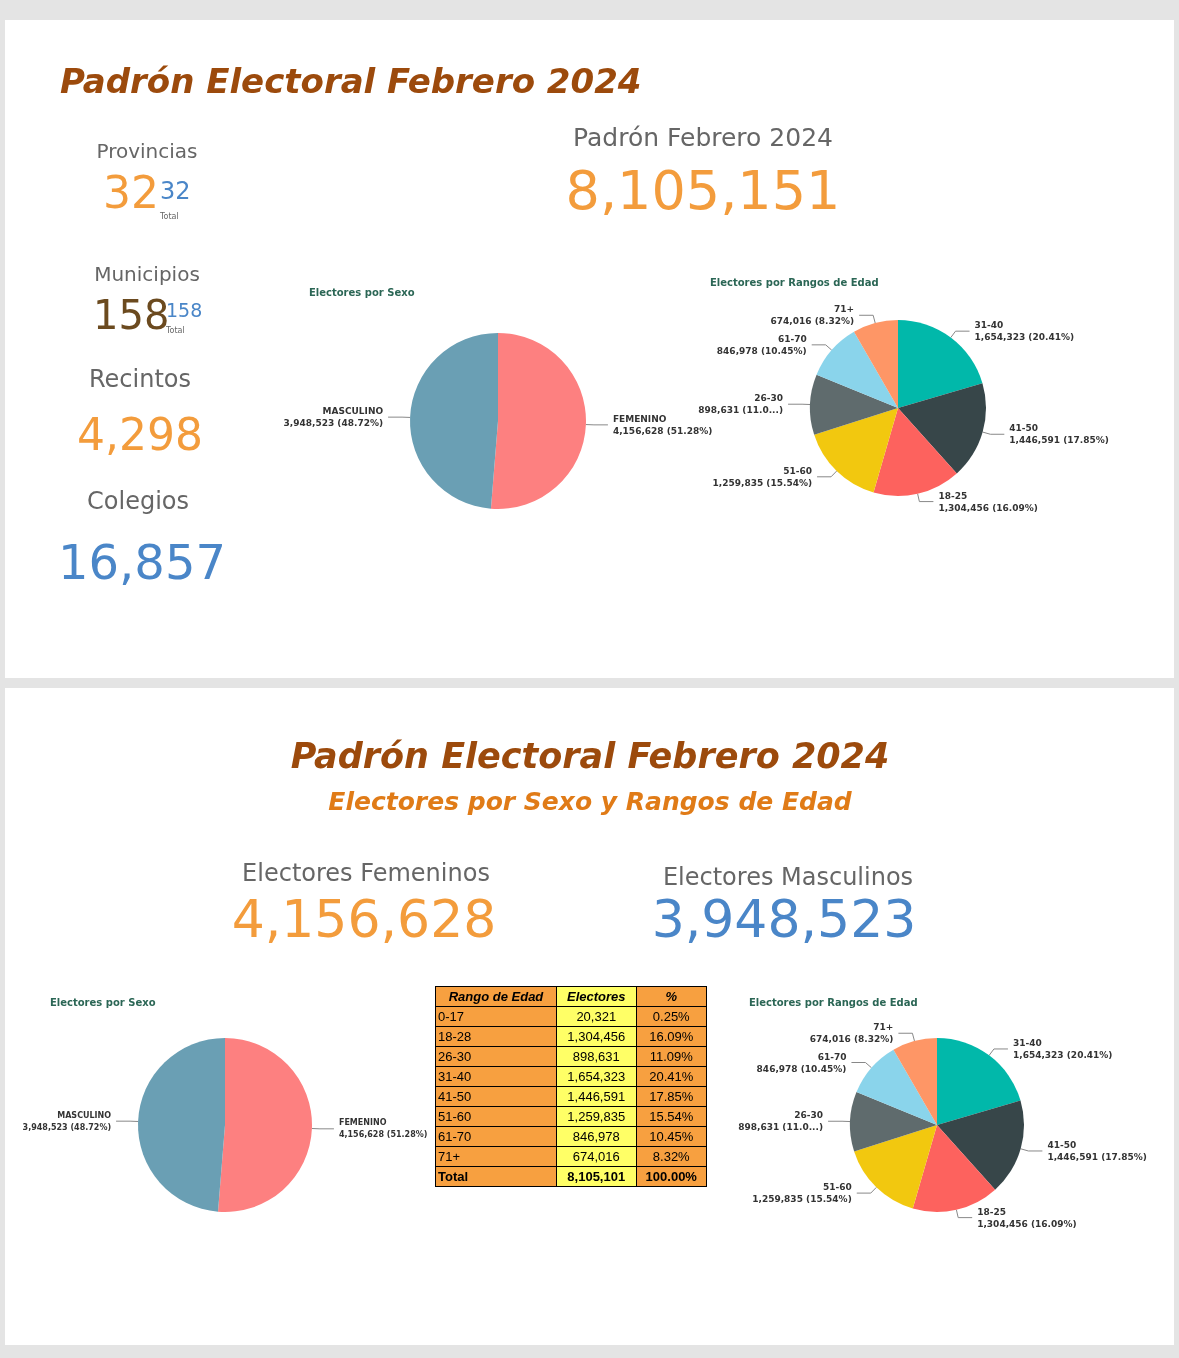 The width and height of the screenshot is (1179, 1358). I want to click on category-label: 31-40, so click(455, 1076).